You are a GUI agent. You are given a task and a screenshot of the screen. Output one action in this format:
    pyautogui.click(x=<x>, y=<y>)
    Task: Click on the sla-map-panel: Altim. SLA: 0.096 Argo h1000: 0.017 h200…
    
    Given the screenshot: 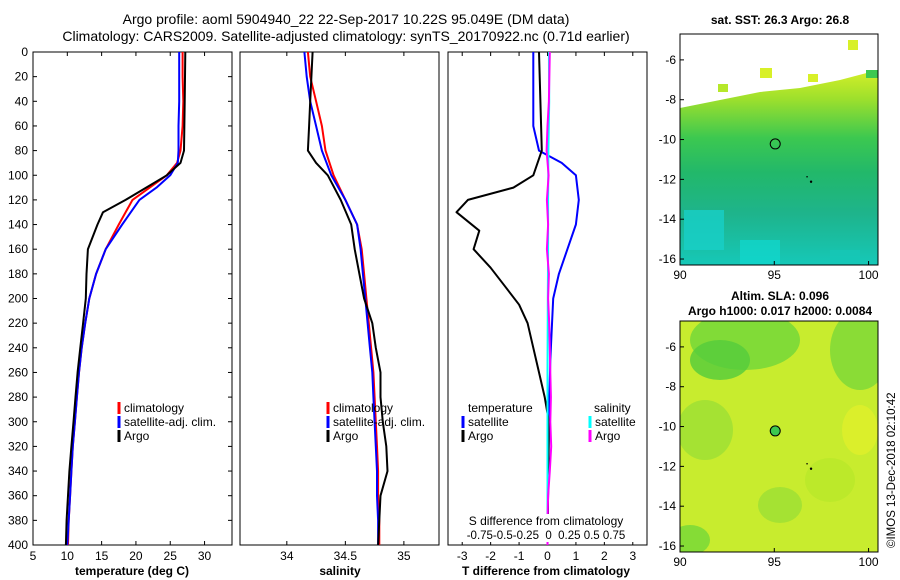 What is the action you would take?
    pyautogui.click(x=769, y=429)
    